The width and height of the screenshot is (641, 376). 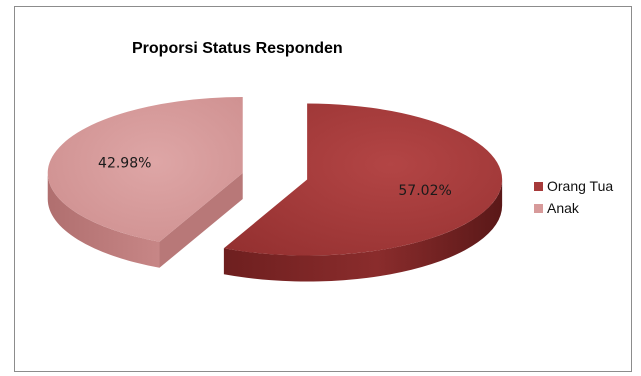 I want to click on legend-item-orang-tua: Orang Tua, so click(x=573, y=186).